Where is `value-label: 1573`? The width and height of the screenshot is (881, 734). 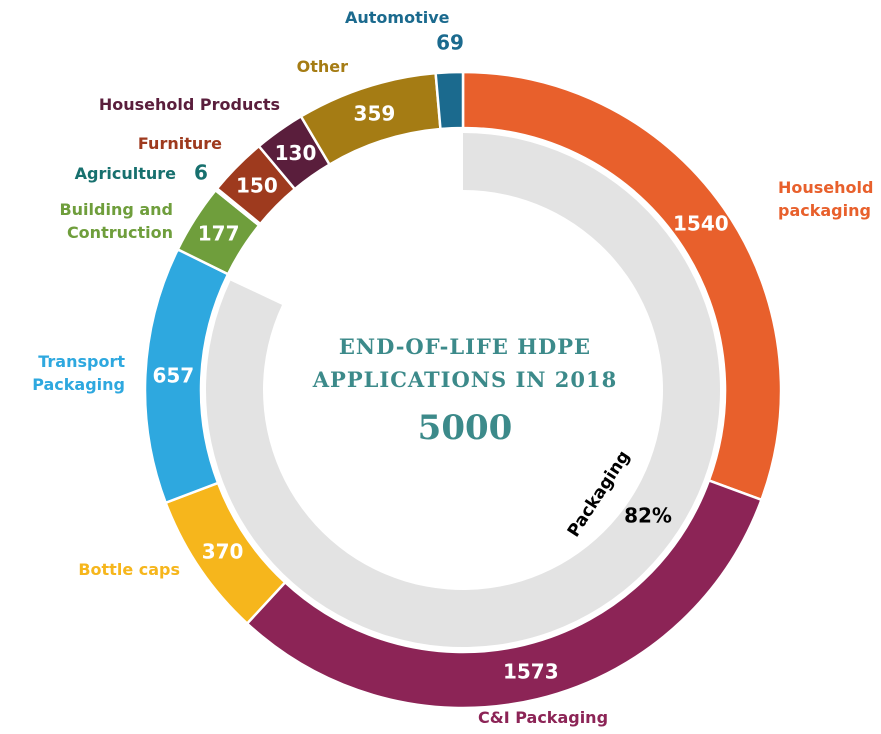 value-label: 1573 is located at coordinates (531, 671).